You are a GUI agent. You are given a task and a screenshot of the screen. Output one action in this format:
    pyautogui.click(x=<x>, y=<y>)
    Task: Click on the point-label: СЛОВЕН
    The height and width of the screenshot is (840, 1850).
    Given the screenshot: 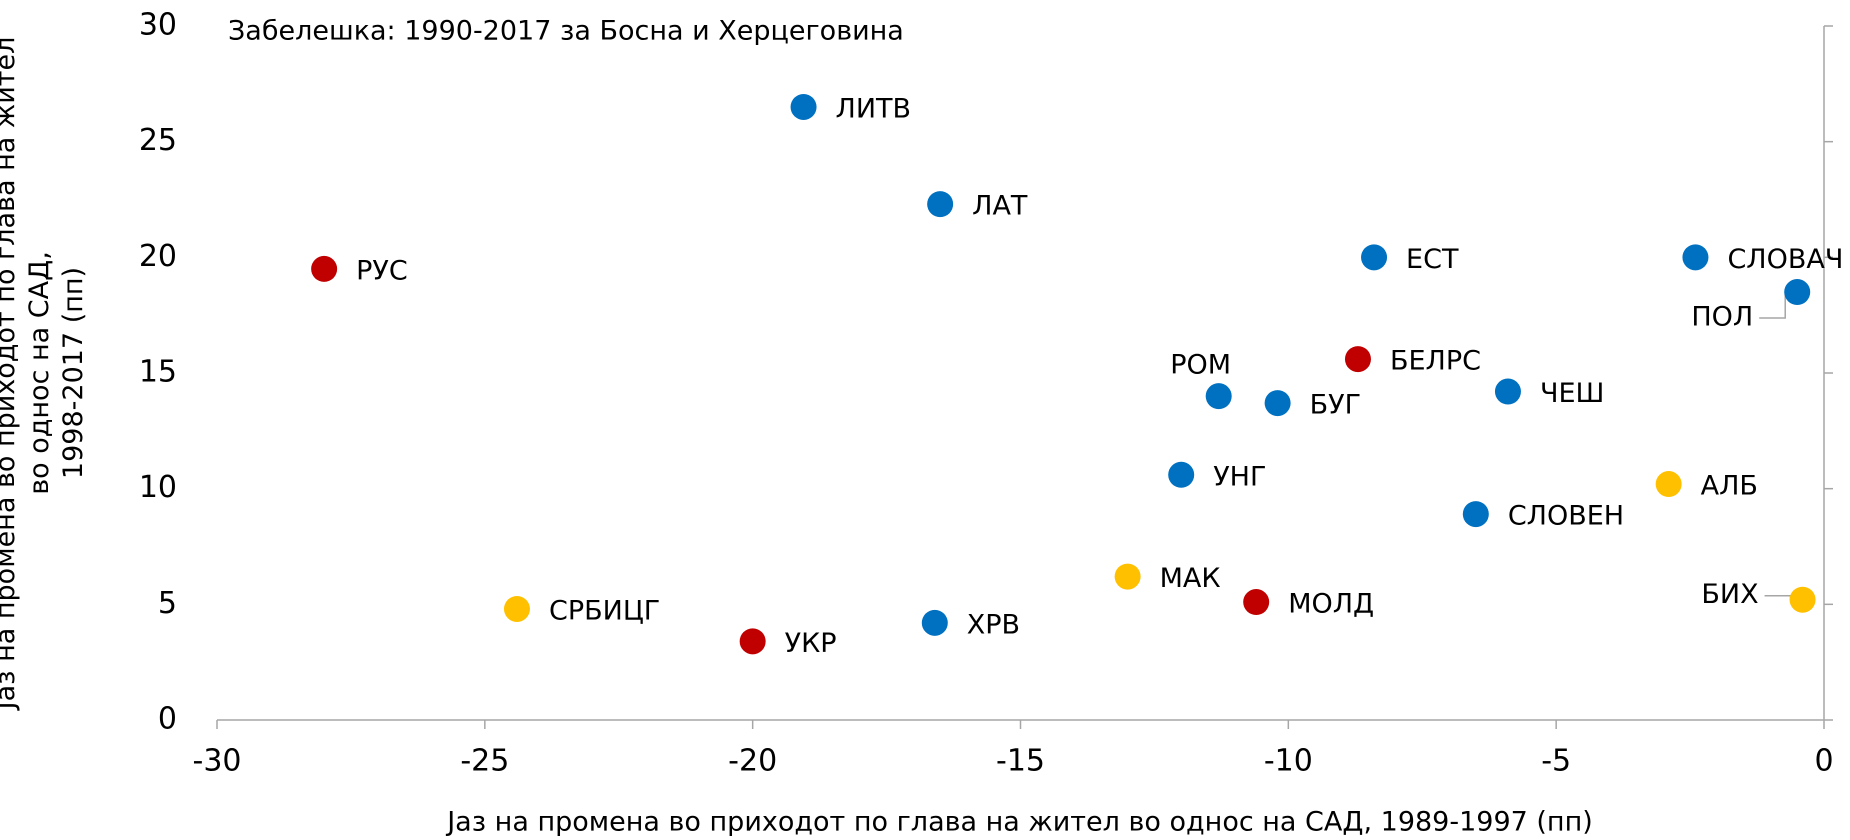 What is the action you would take?
    pyautogui.click(x=1566, y=516)
    